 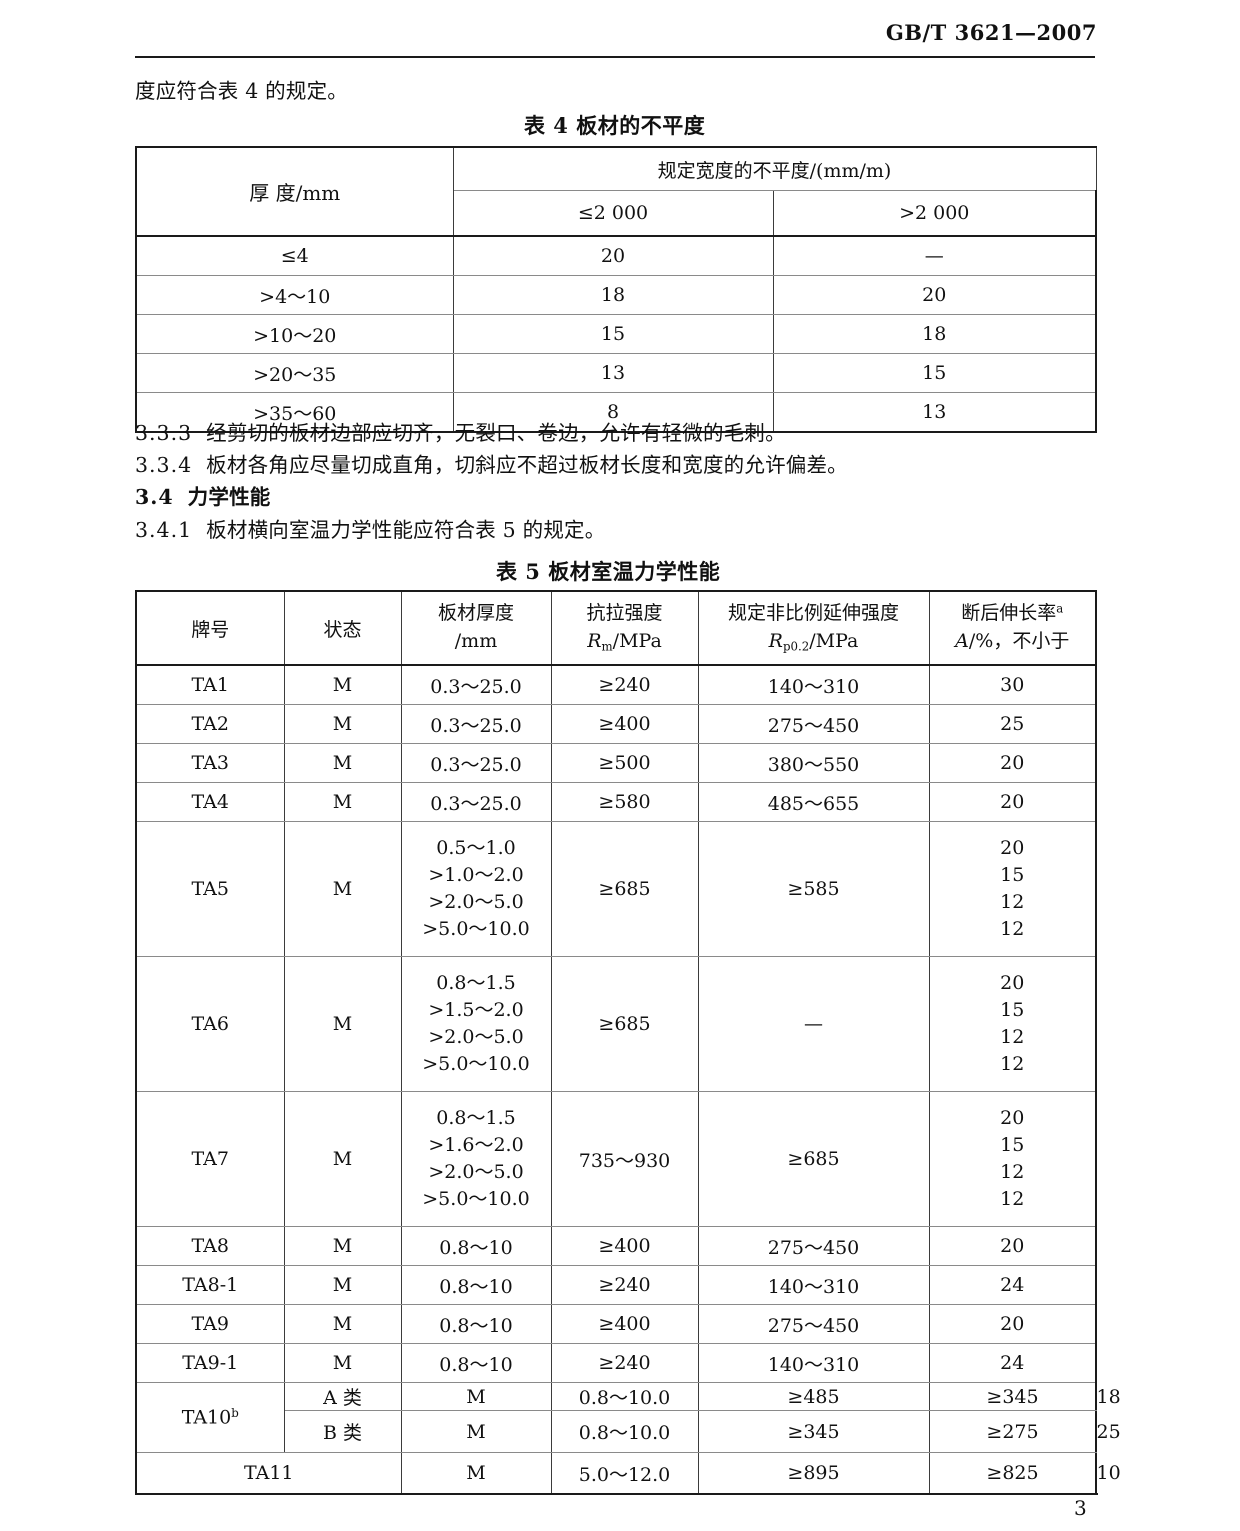 I want to click on table5-cell-tensile: ≥685, so click(x=624, y=1024).